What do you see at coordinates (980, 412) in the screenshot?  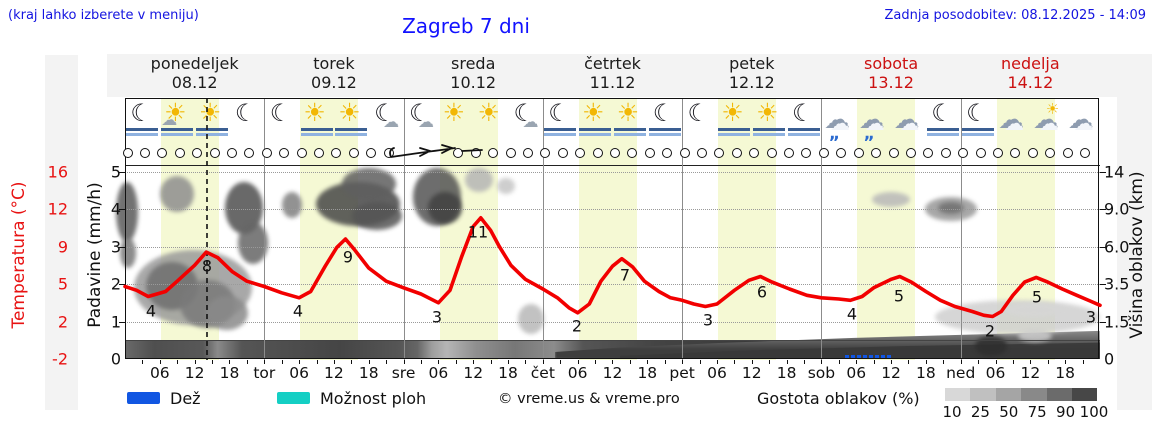 I see `density-tick-label: 25` at bounding box center [980, 412].